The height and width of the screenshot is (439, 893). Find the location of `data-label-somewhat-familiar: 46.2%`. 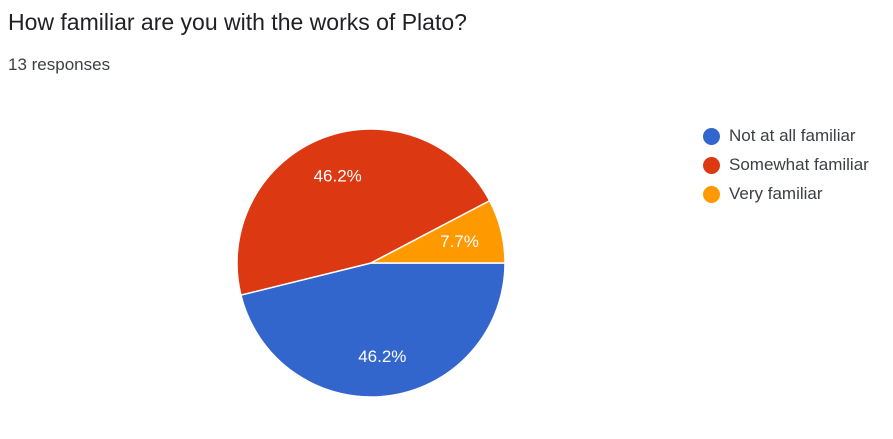

data-label-somewhat-familiar: 46.2% is located at coordinates (338, 175).